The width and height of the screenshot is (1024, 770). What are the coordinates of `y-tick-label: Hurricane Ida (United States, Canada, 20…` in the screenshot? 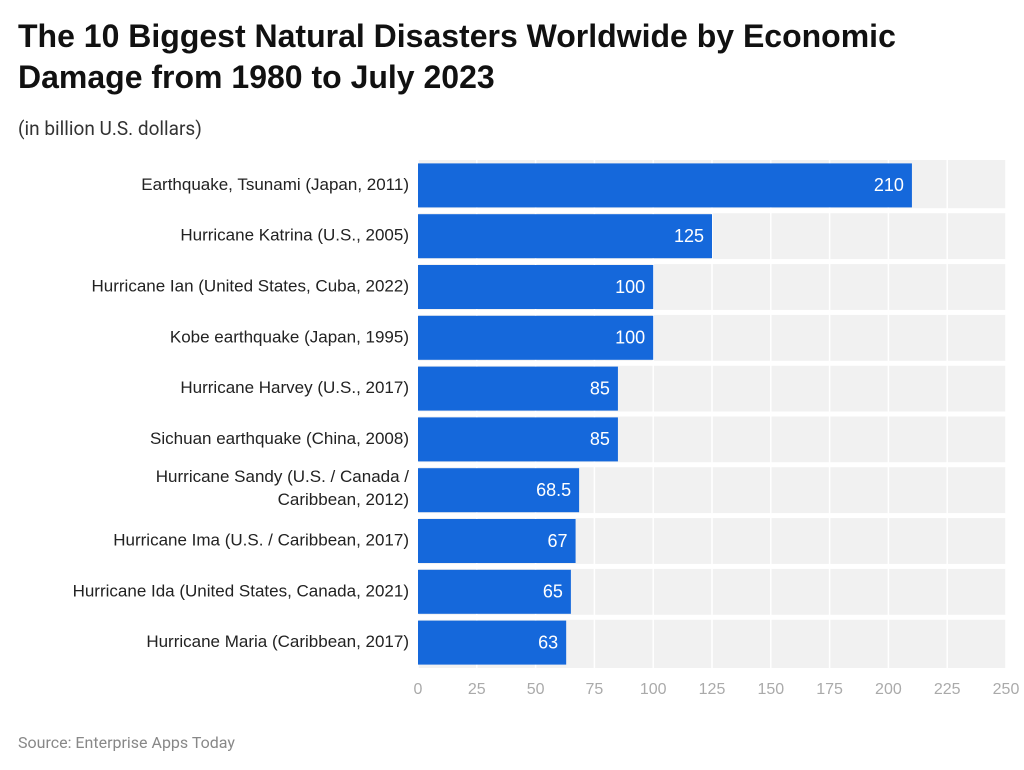 It's located at (241, 590).